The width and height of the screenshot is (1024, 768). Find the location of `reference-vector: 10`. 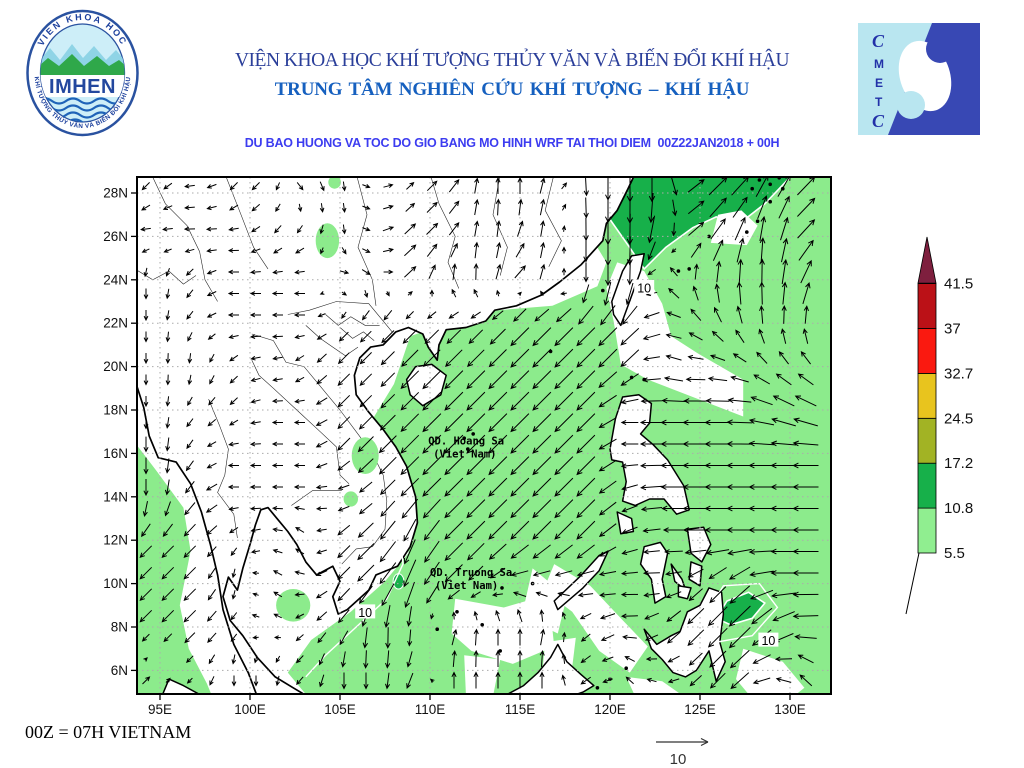

reference-vector: 10 is located at coordinates (682, 752).